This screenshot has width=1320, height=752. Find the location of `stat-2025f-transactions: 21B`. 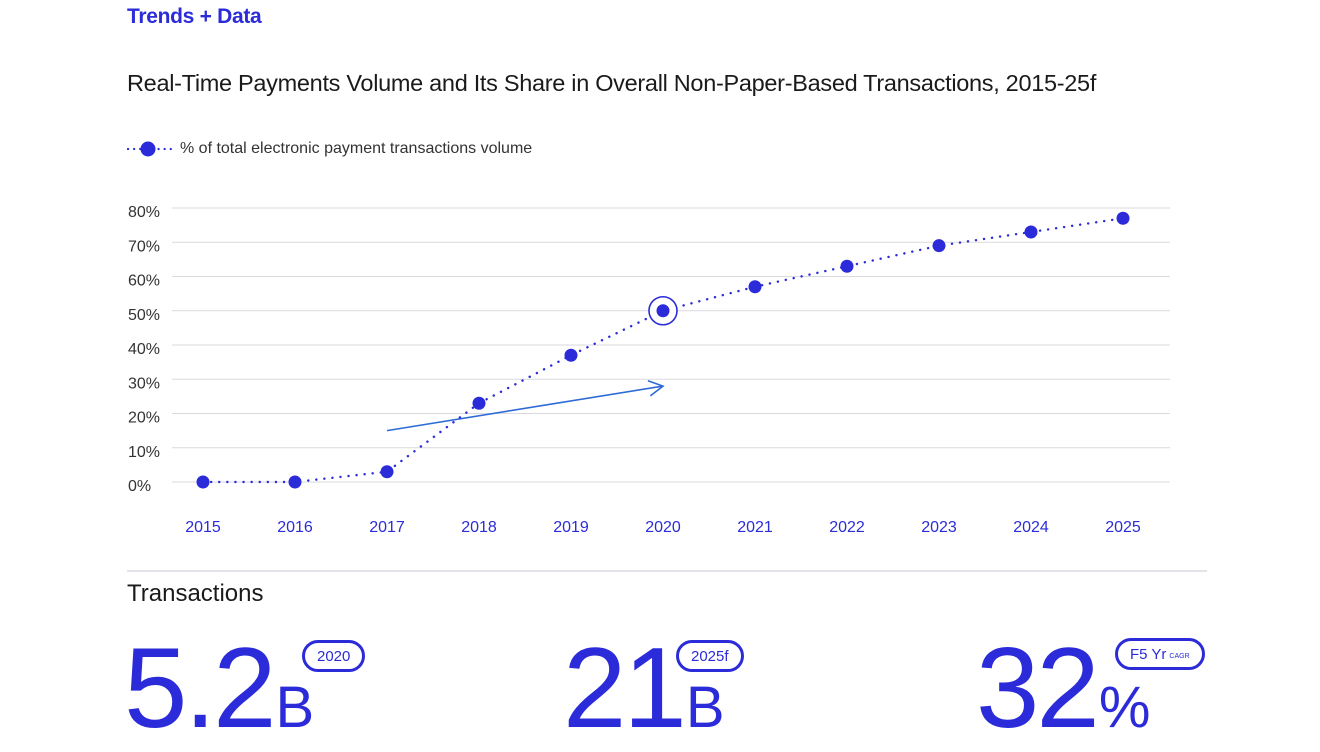

stat-2025f-transactions: 21B is located at coordinates (644, 689).